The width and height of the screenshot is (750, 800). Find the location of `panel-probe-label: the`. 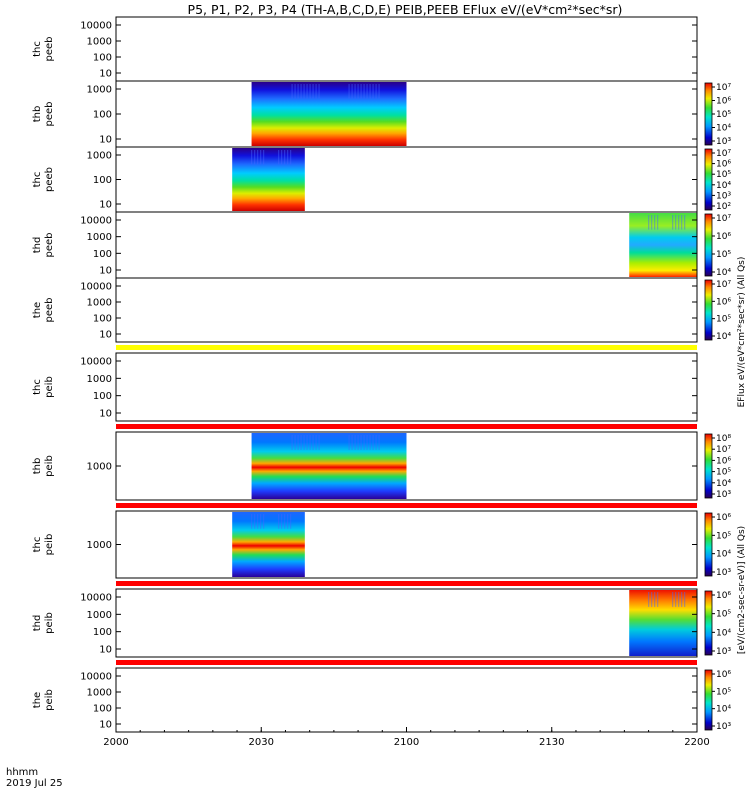

panel-probe-label: the is located at coordinates (37, 700).